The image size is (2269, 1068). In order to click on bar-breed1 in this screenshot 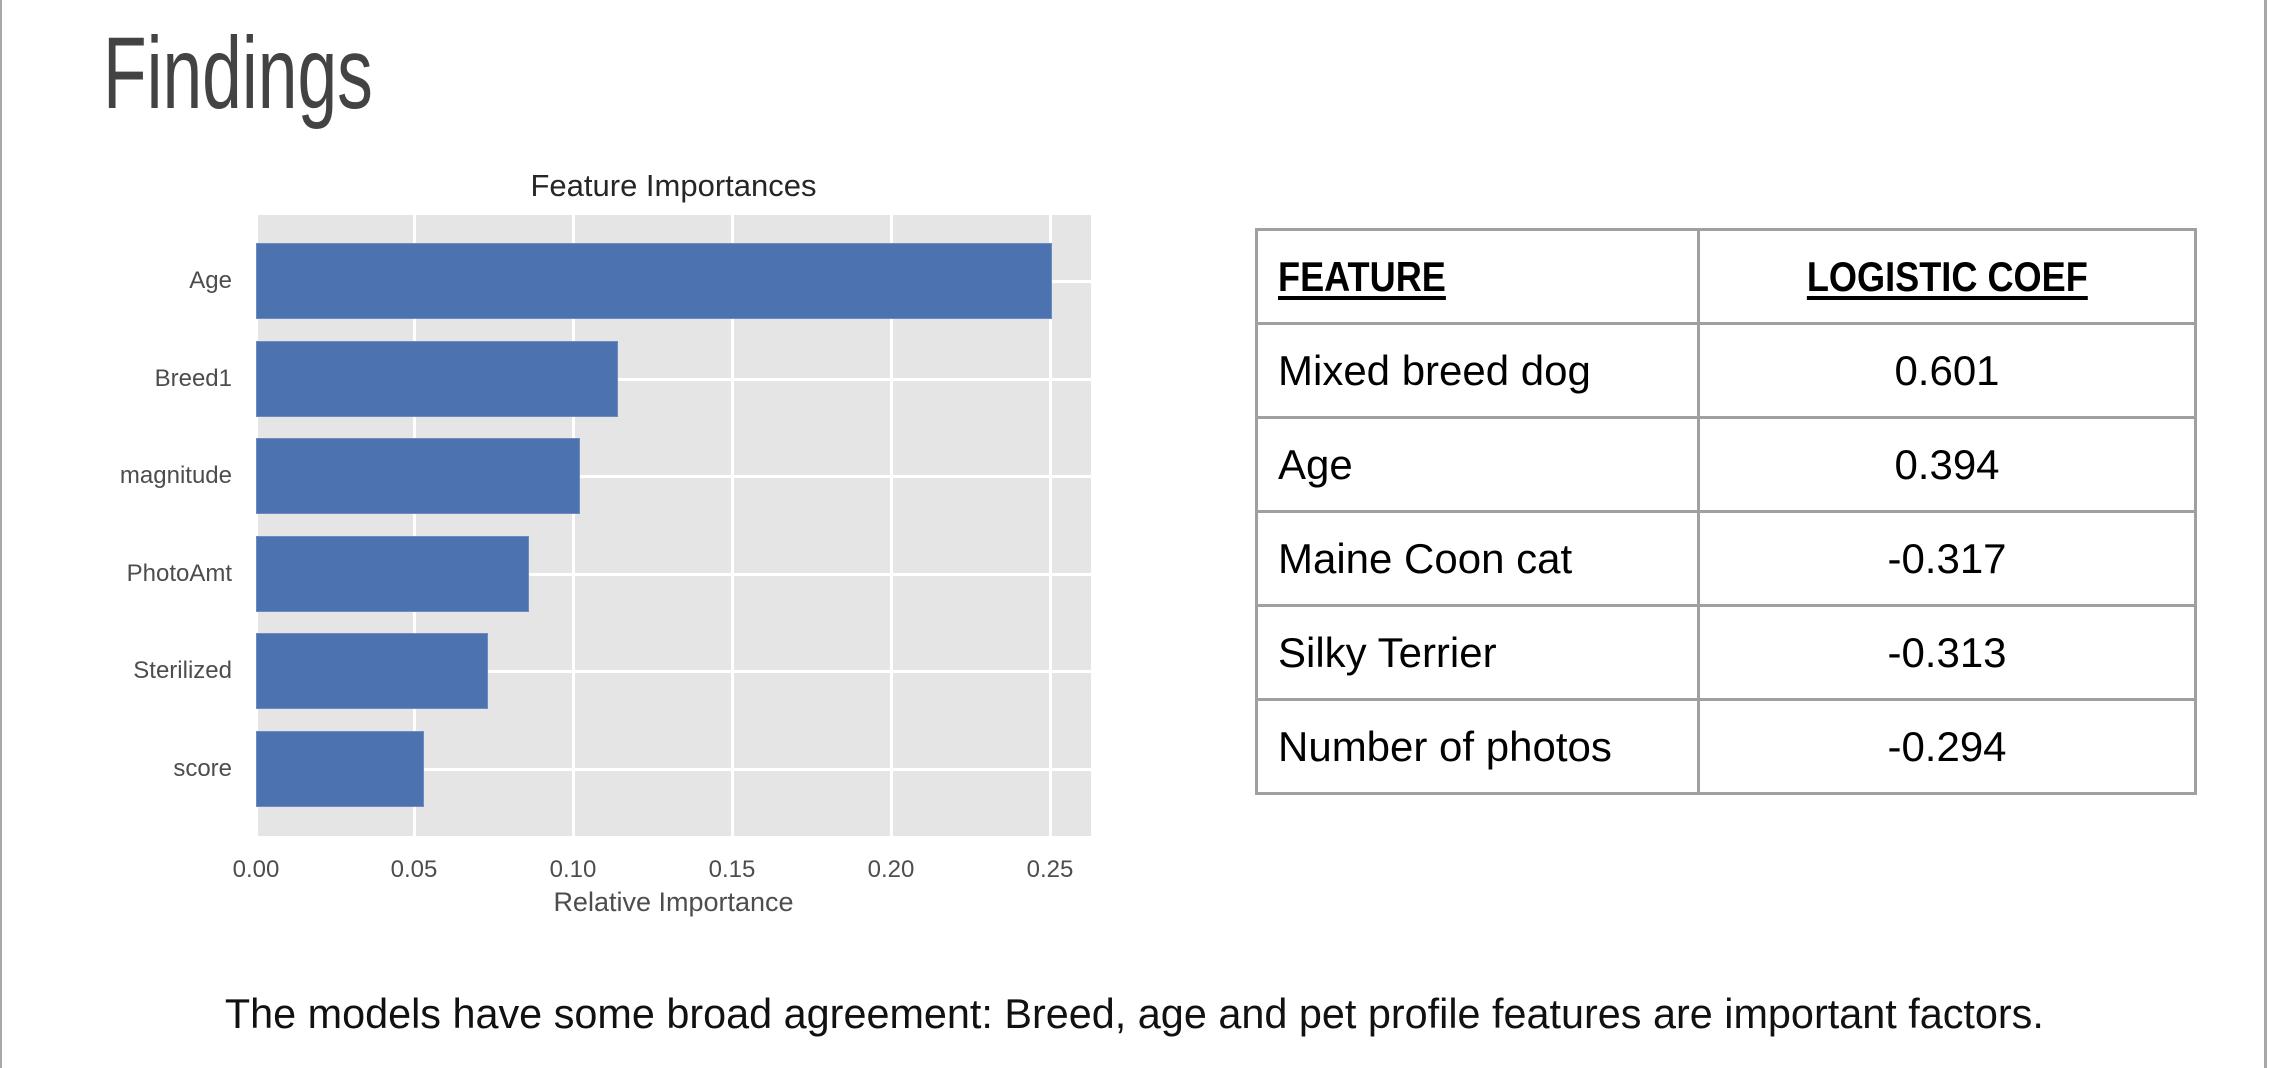, I will do `click(437, 379)`.